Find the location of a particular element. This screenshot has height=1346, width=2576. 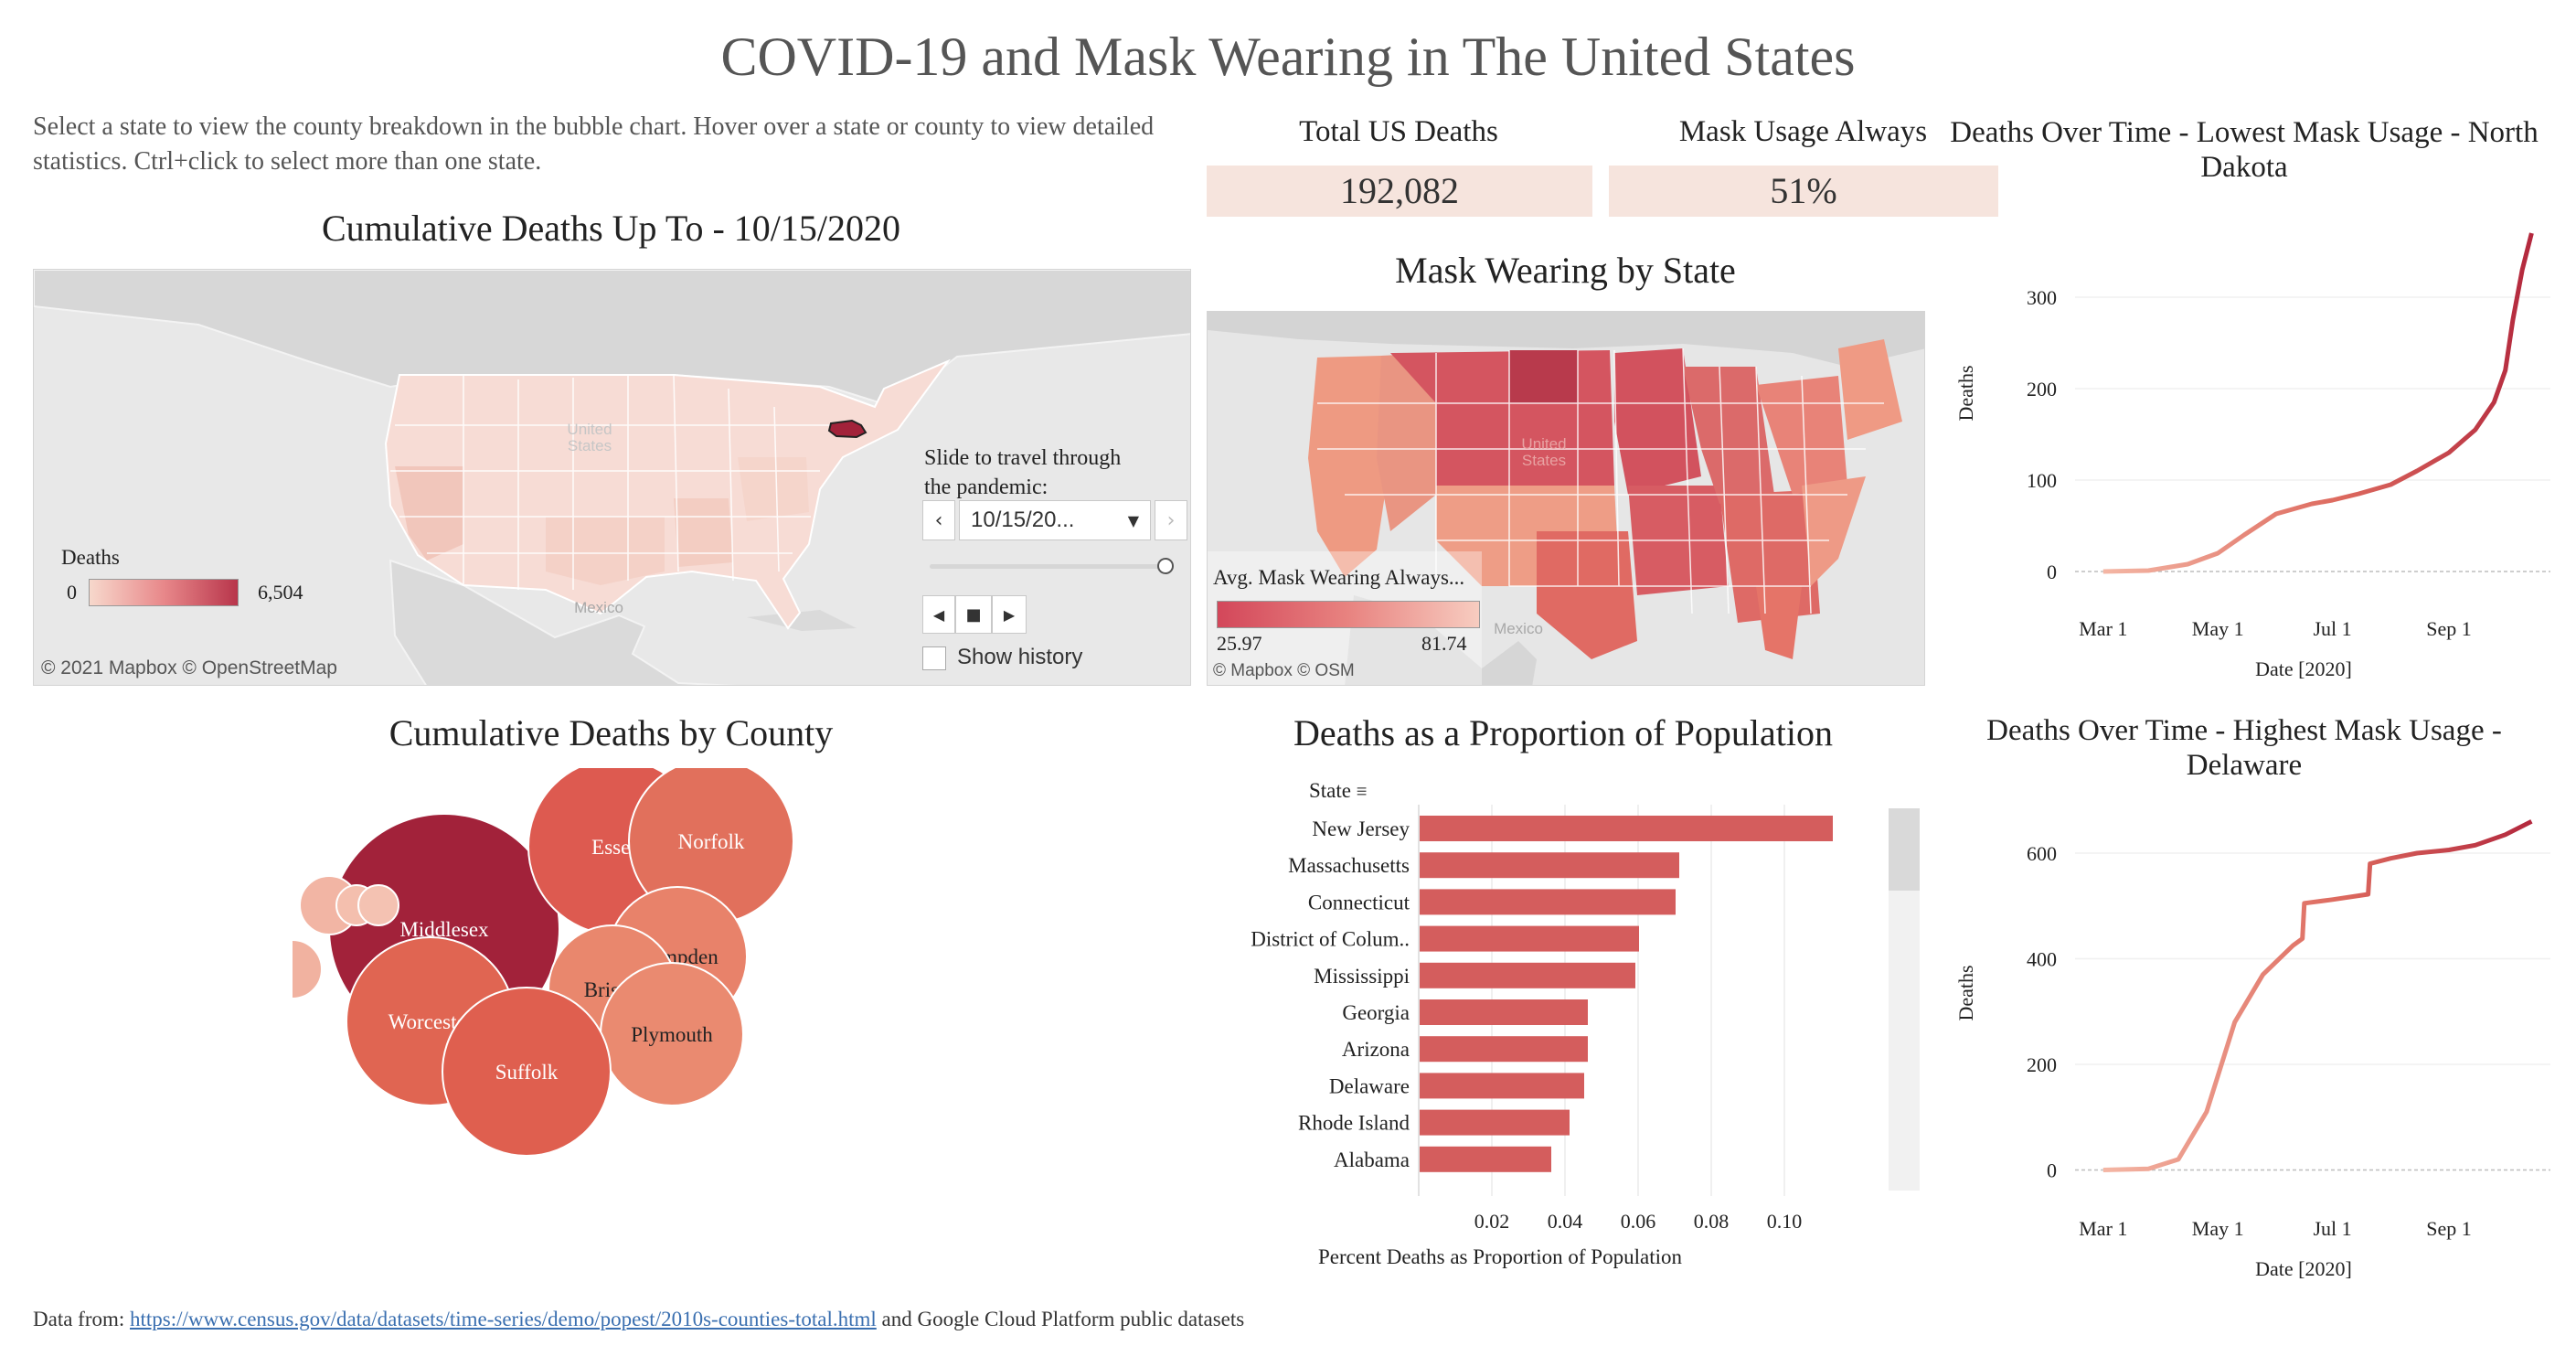

bar-category-label: Arizona is located at coordinates (1376, 1049).